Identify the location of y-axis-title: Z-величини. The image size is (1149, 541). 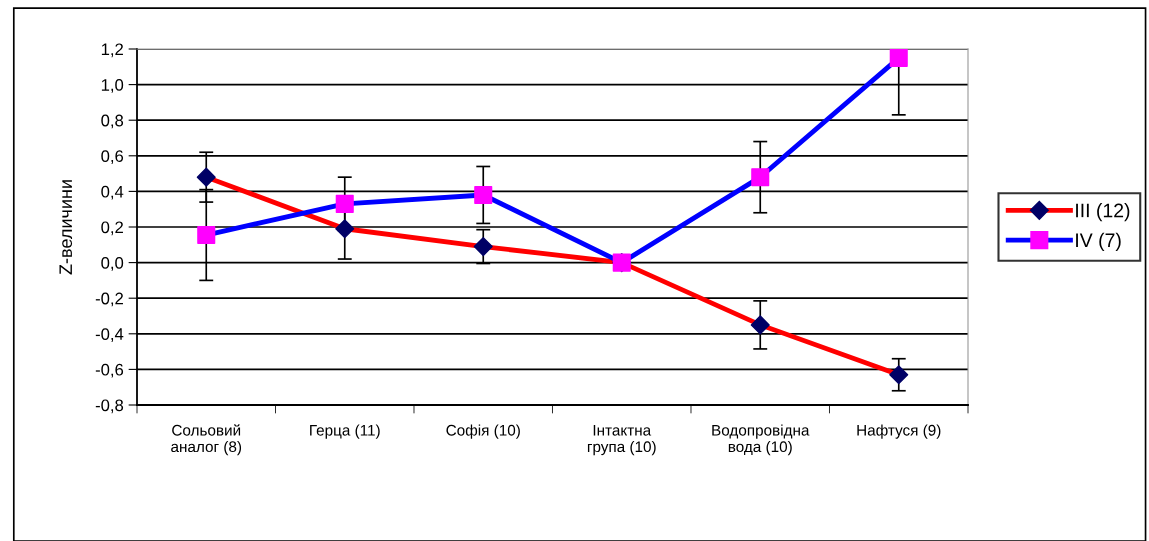
(66, 227).